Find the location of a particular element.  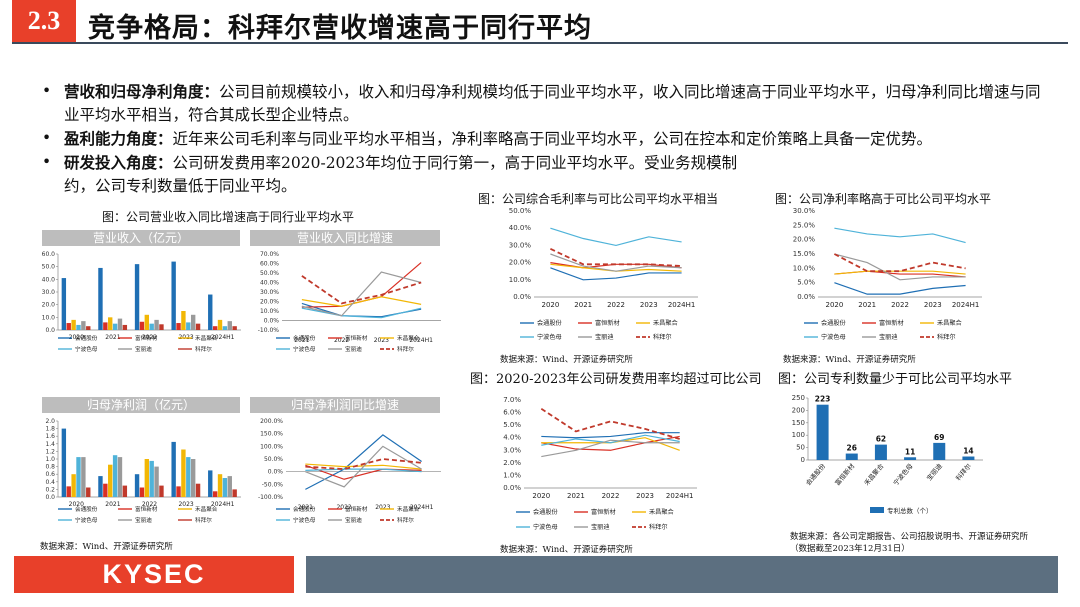

caption-gross: 图：公司综合毛利率与可比公司平均水平相当 is located at coordinates (598, 199).